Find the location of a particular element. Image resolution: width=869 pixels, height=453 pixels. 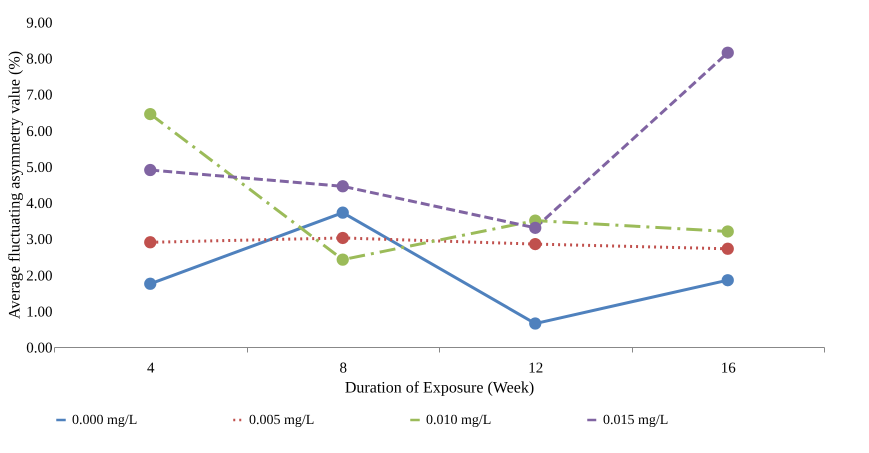

x-tick-label: 8 is located at coordinates (343, 368).